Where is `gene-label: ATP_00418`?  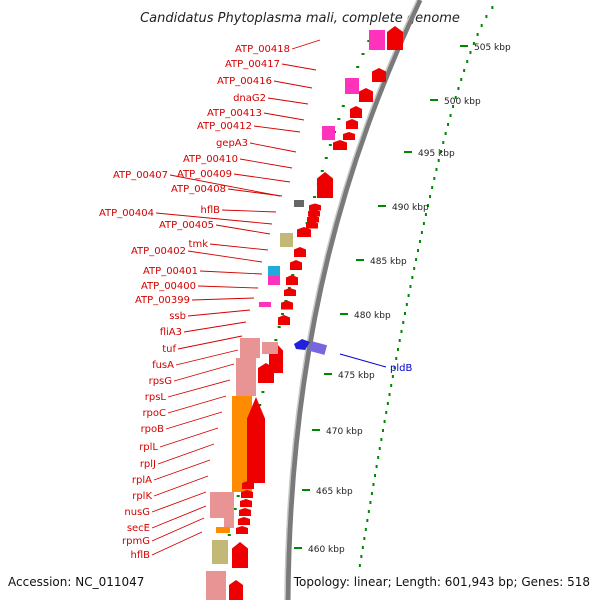
gene-label: ATP_00418 is located at coordinates (262, 49).